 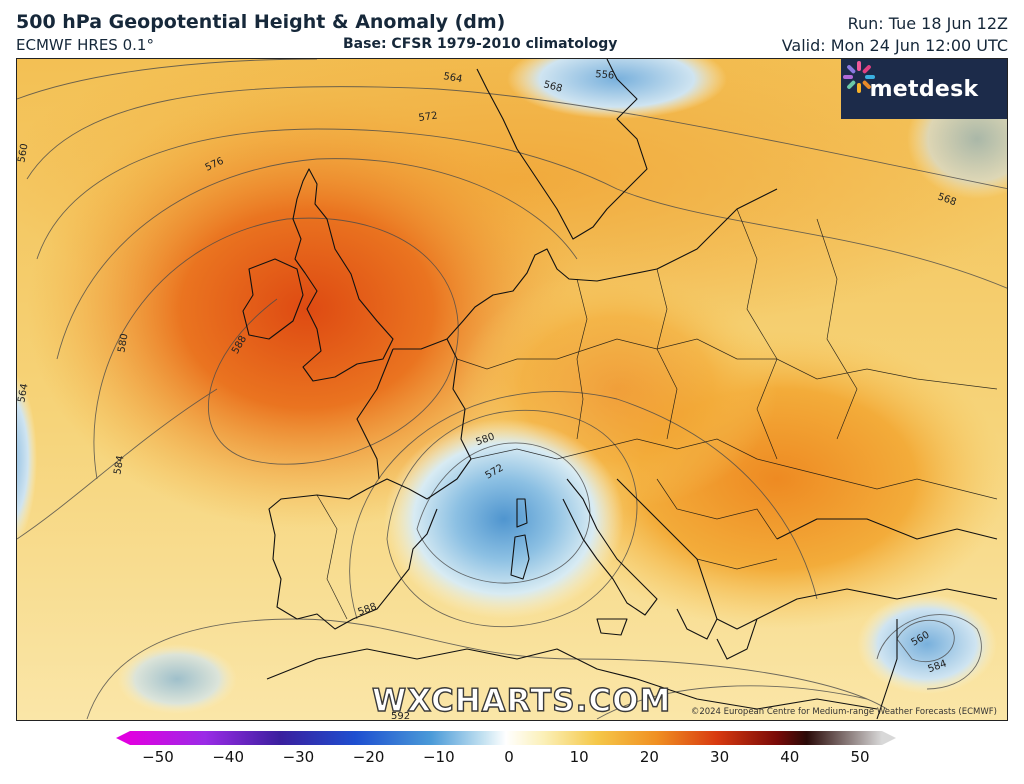 I want to click on corsica, so click(x=522, y=513).